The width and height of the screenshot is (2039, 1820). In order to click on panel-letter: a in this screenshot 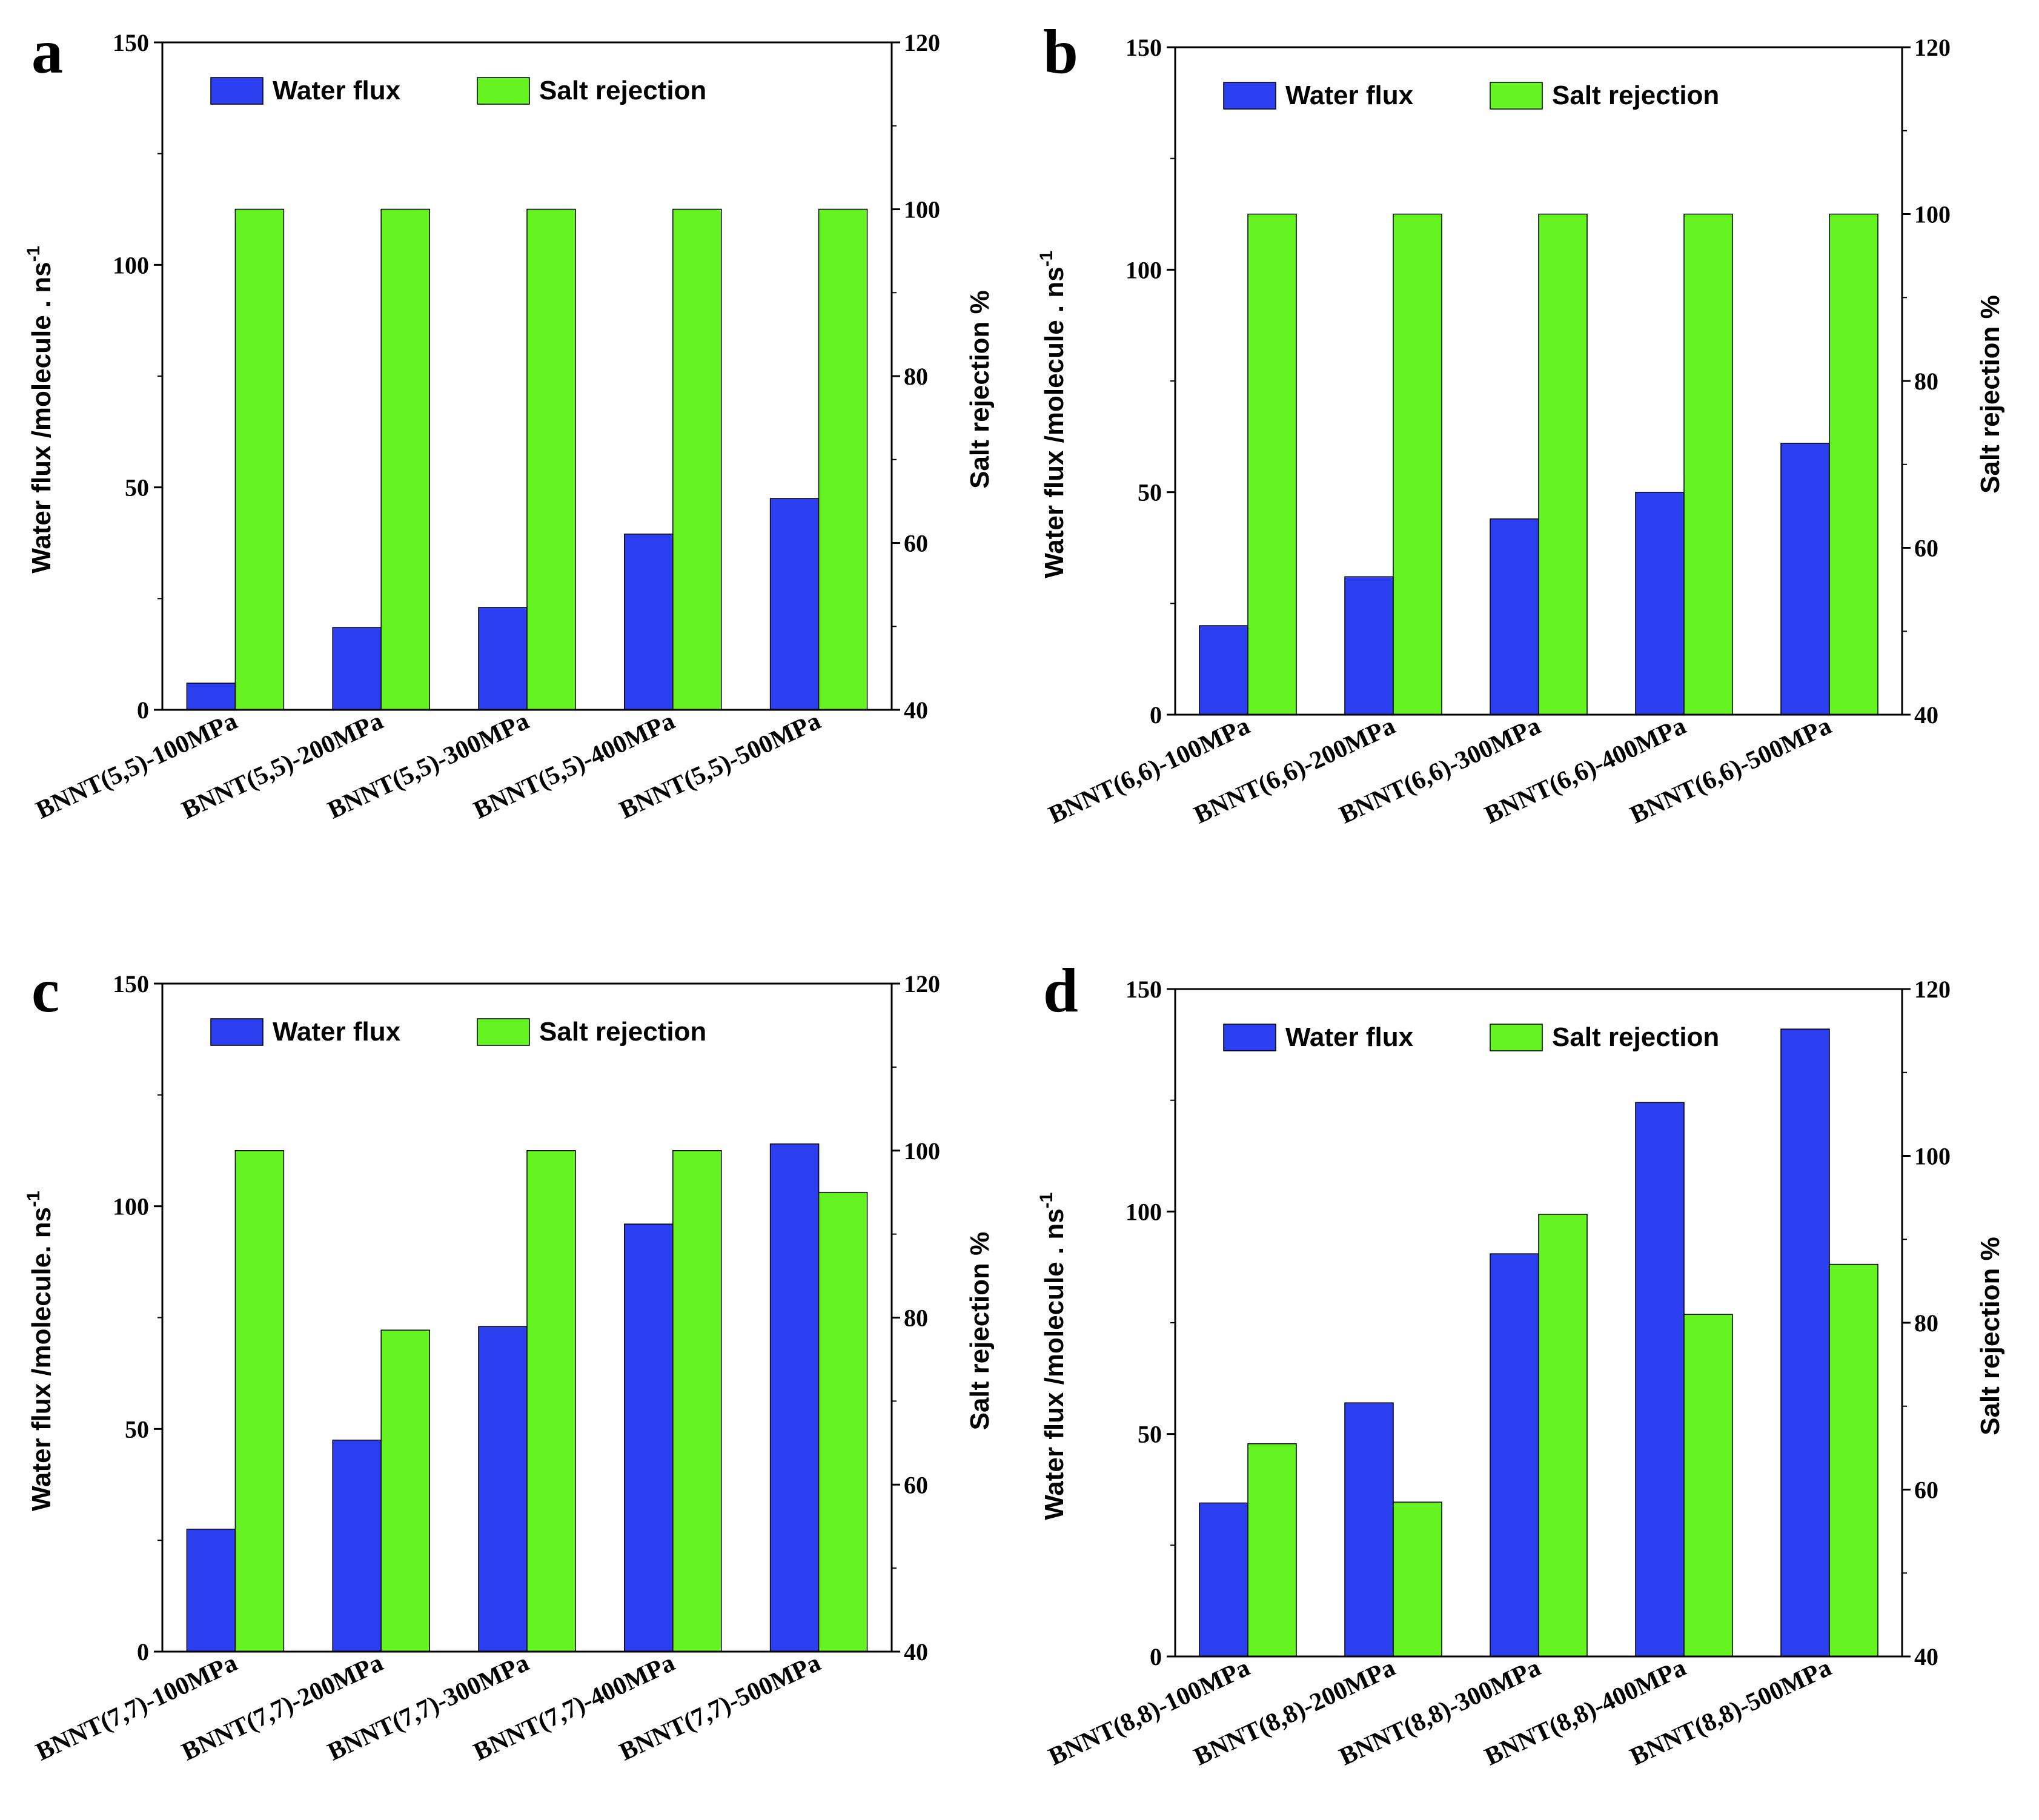, I will do `click(47, 52)`.